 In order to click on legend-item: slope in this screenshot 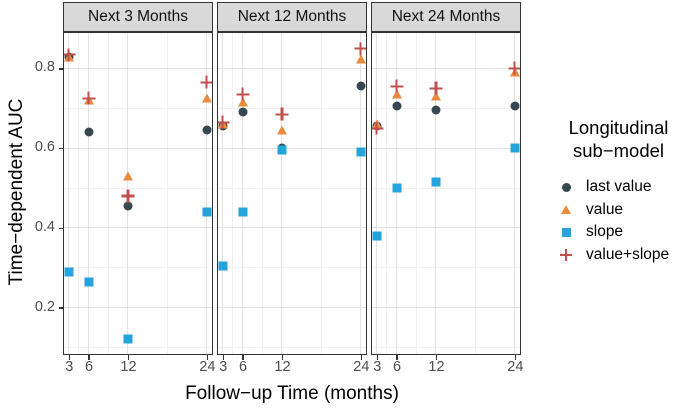, I will do `click(618, 232)`.